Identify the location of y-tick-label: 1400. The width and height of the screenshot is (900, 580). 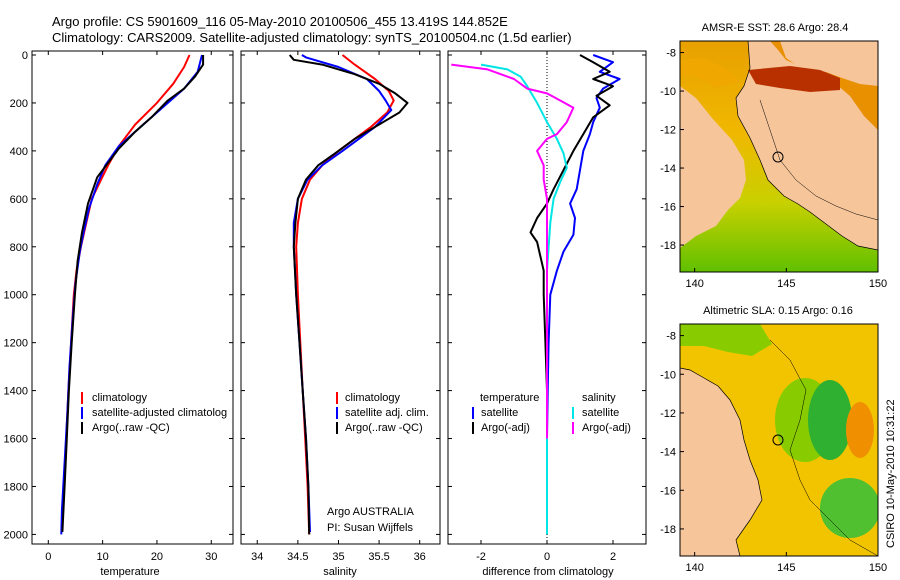
(16, 392).